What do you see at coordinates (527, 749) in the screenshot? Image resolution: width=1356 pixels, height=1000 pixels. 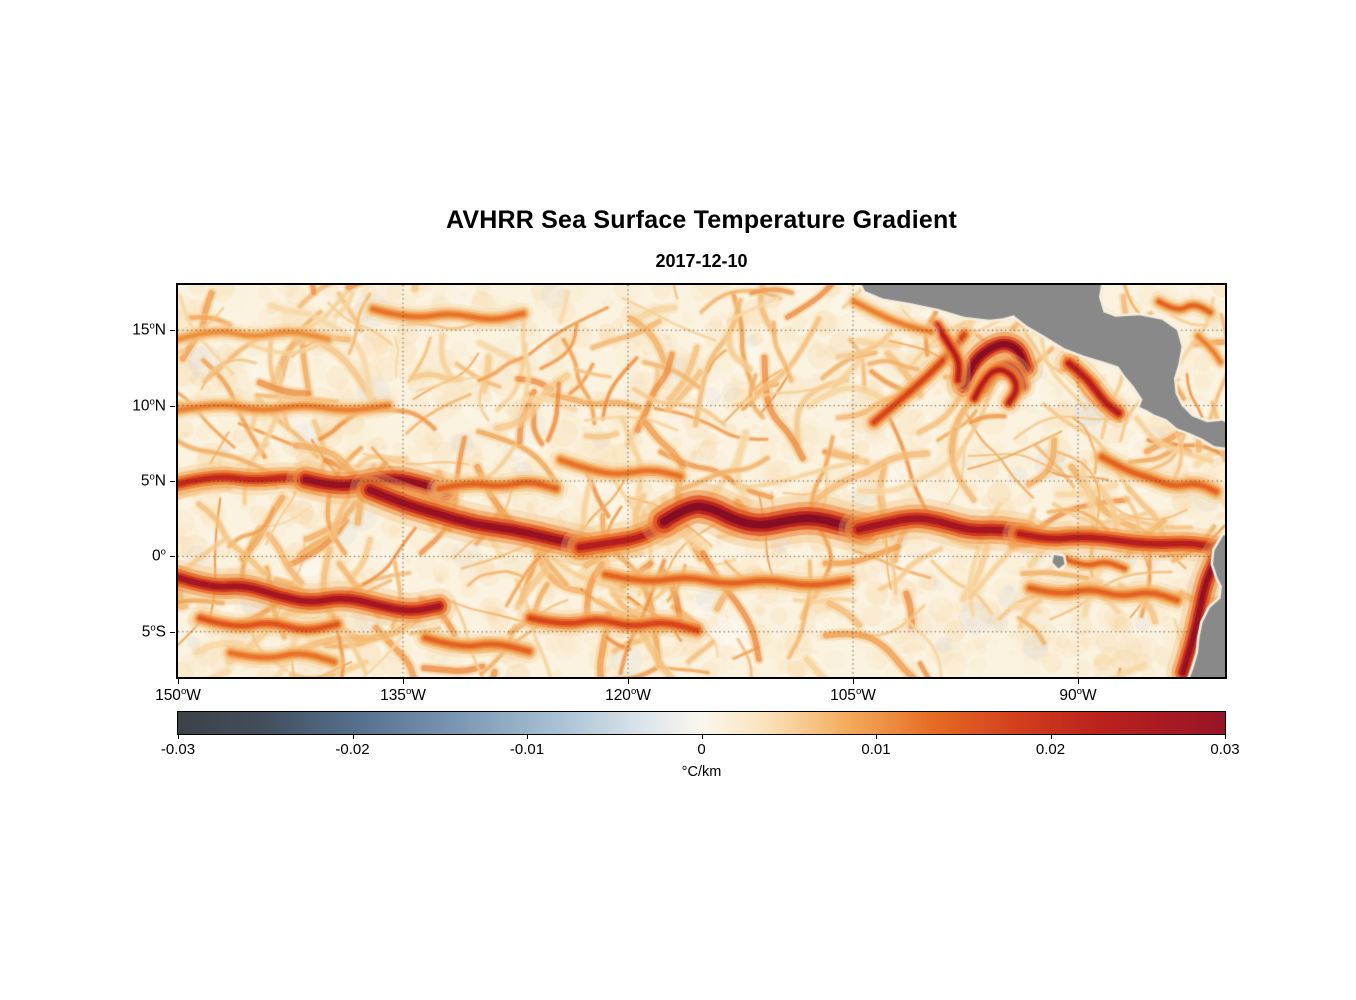 I see `colorbar-tick-label: -0.01` at bounding box center [527, 749].